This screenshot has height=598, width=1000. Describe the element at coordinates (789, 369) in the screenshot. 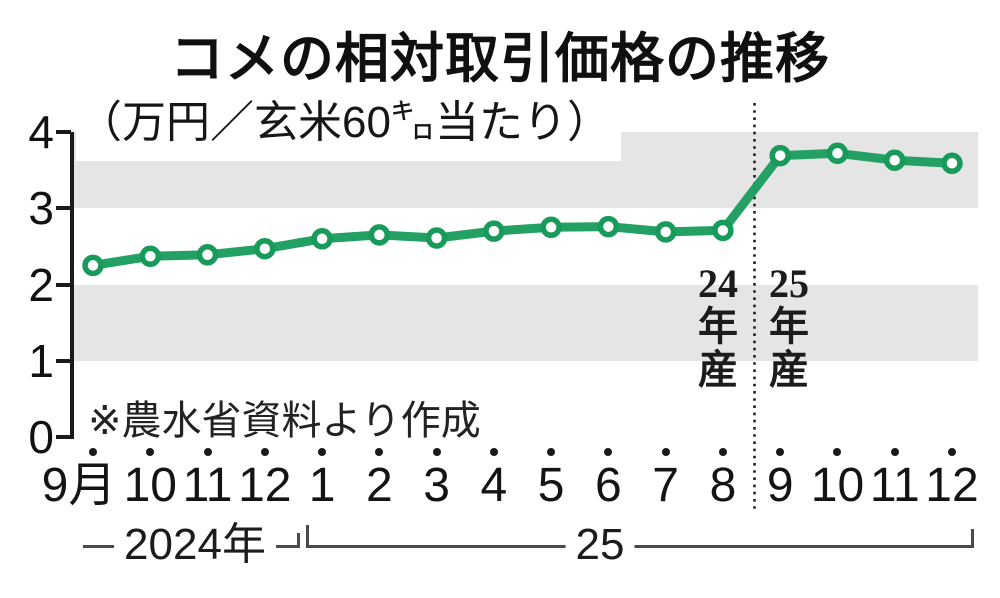

I see `harvest-25-line3: 産` at that location.